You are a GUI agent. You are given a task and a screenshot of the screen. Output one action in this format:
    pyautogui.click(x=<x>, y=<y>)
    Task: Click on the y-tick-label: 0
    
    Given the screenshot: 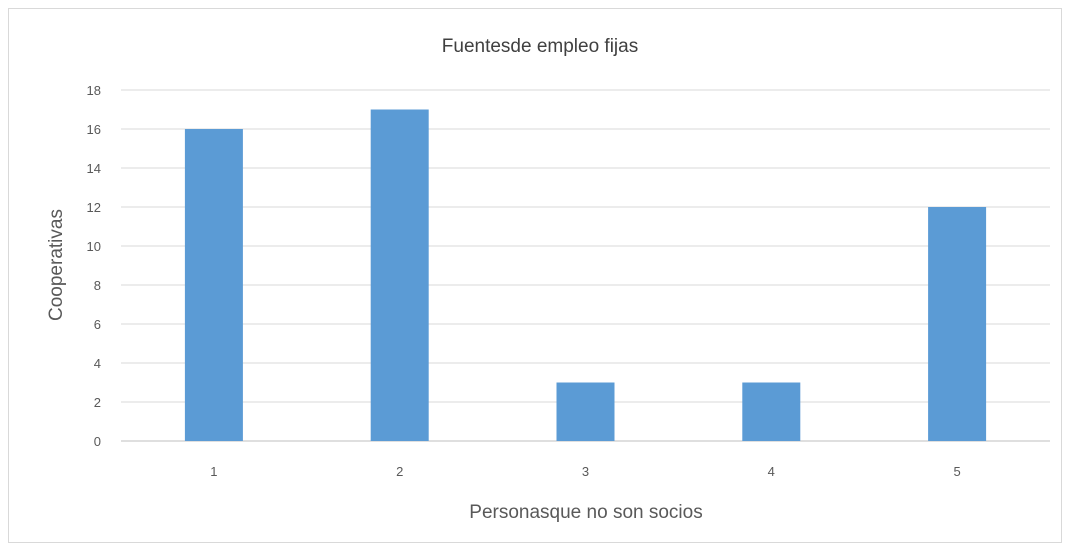 What is the action you would take?
    pyautogui.click(x=97, y=441)
    